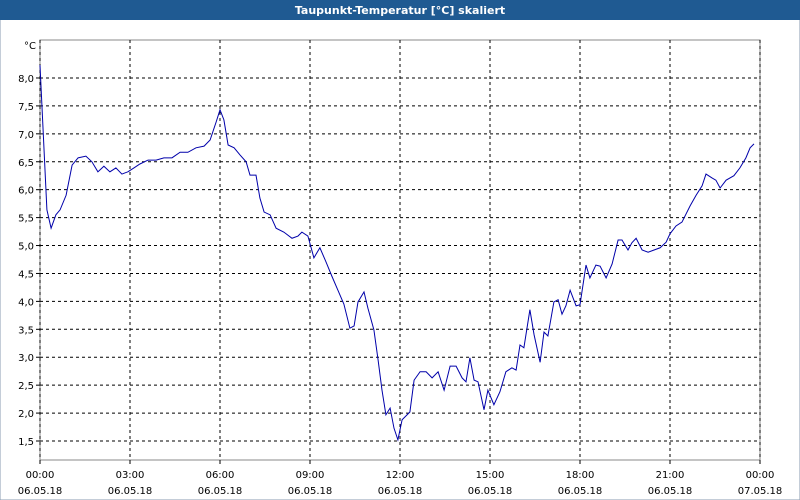 This screenshot has height=500, width=800. What do you see at coordinates (760, 491) in the screenshot?
I see `x-tick-date: 07.05.18` at bounding box center [760, 491].